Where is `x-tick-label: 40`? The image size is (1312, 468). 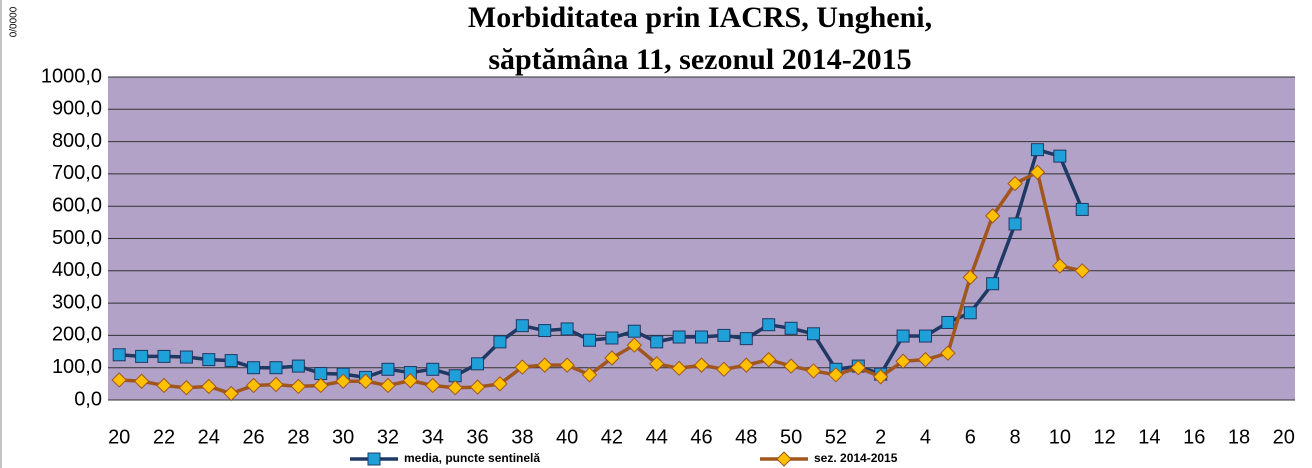
x-tick-label: 40 is located at coordinates (567, 437).